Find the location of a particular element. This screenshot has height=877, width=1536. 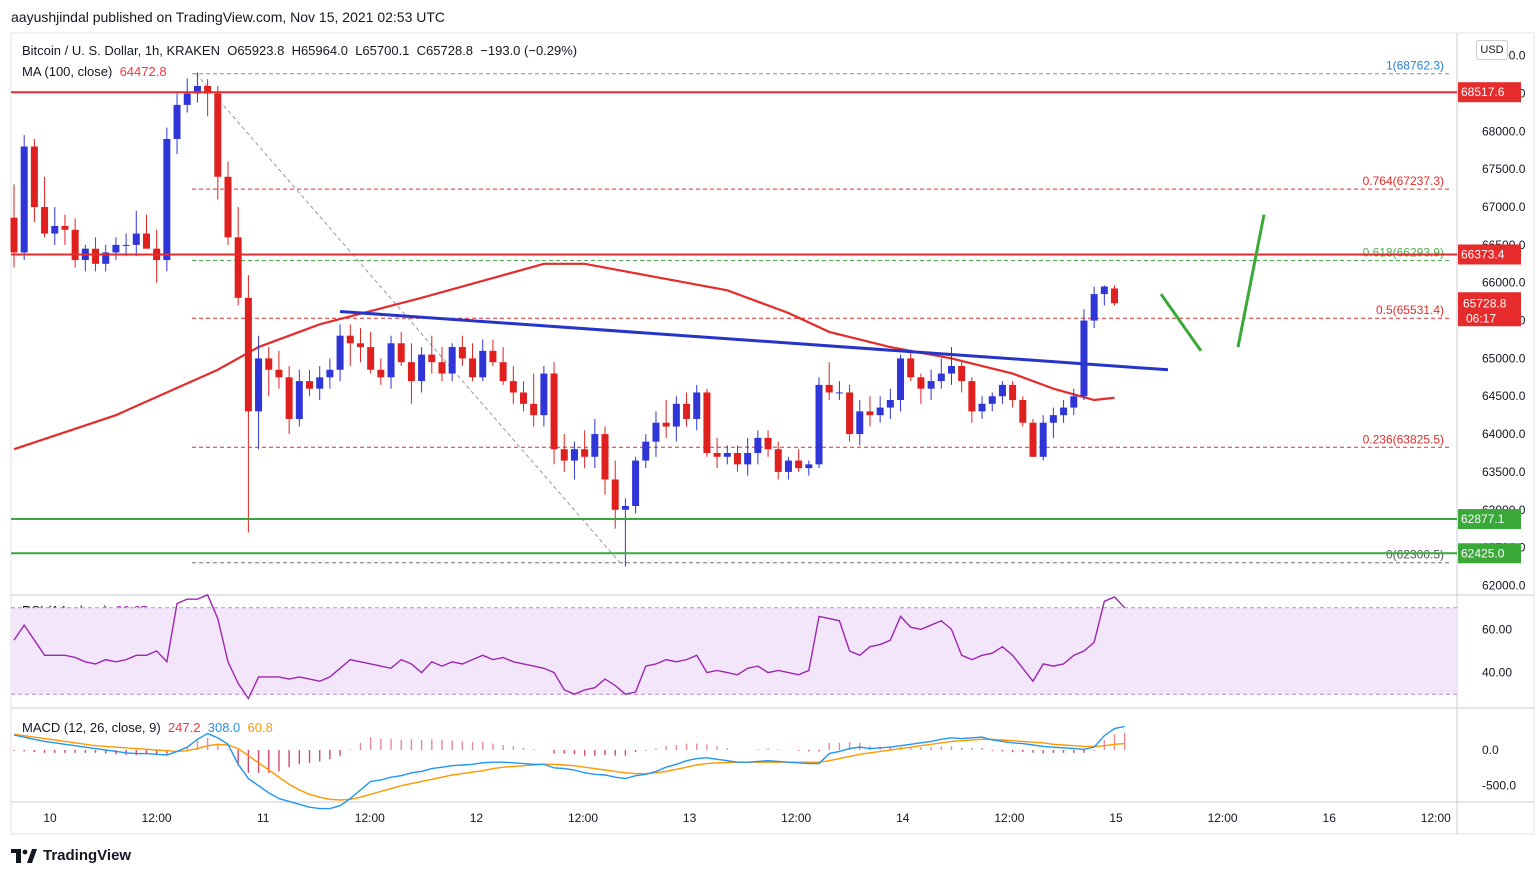

y-tick-label: 68000.0 is located at coordinates (1504, 131).